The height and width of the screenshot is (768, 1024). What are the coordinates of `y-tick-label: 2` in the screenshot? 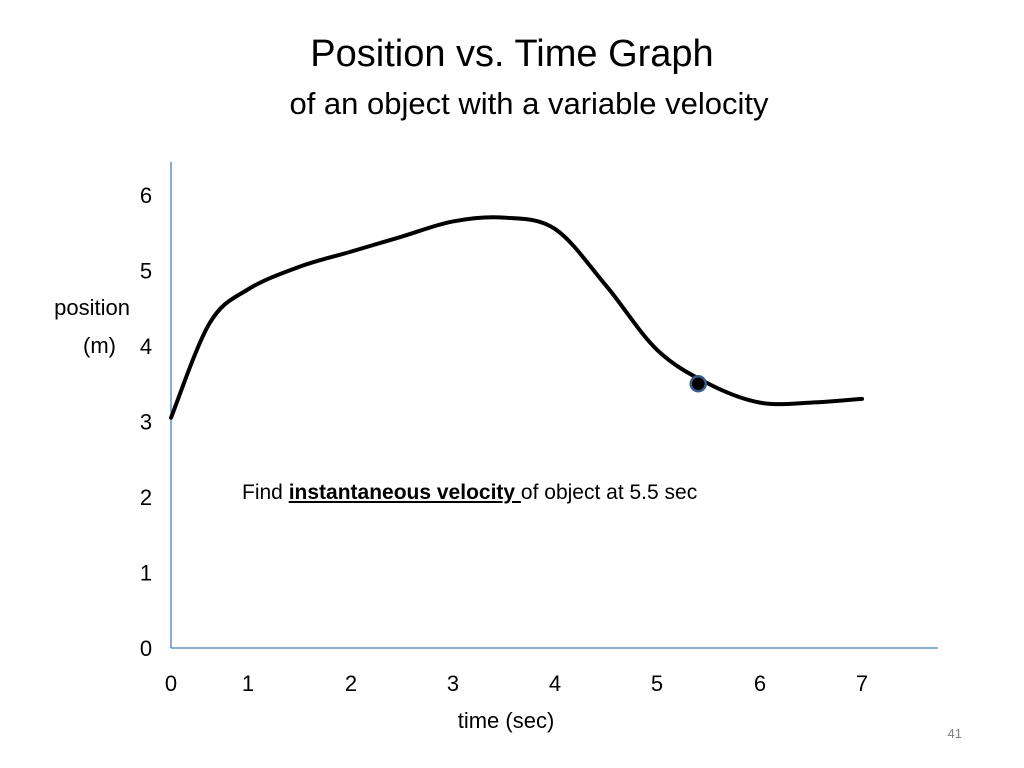 It's located at (146, 497).